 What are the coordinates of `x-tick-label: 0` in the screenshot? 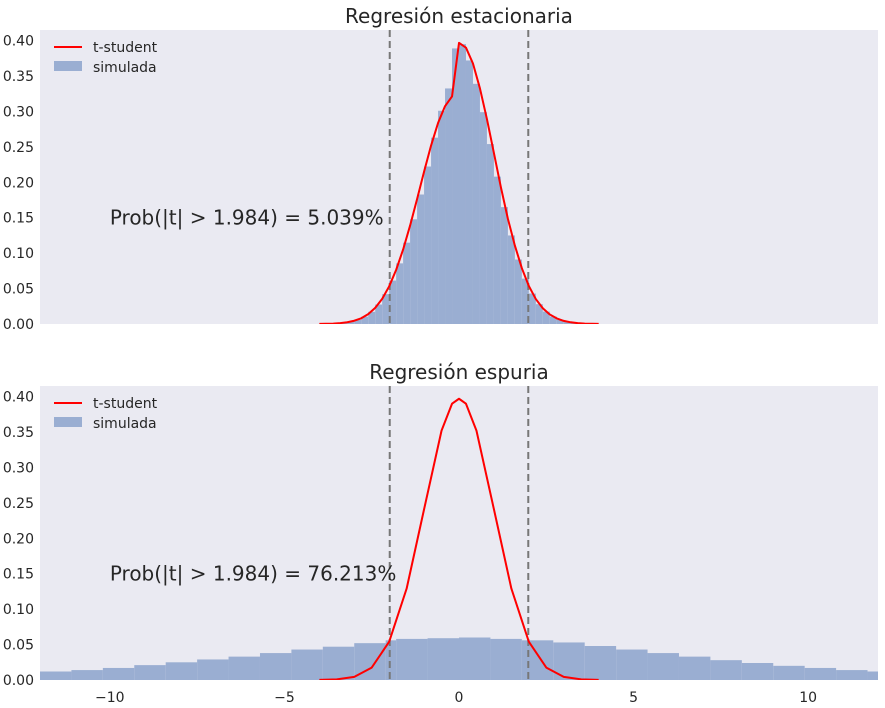 It's located at (459, 698).